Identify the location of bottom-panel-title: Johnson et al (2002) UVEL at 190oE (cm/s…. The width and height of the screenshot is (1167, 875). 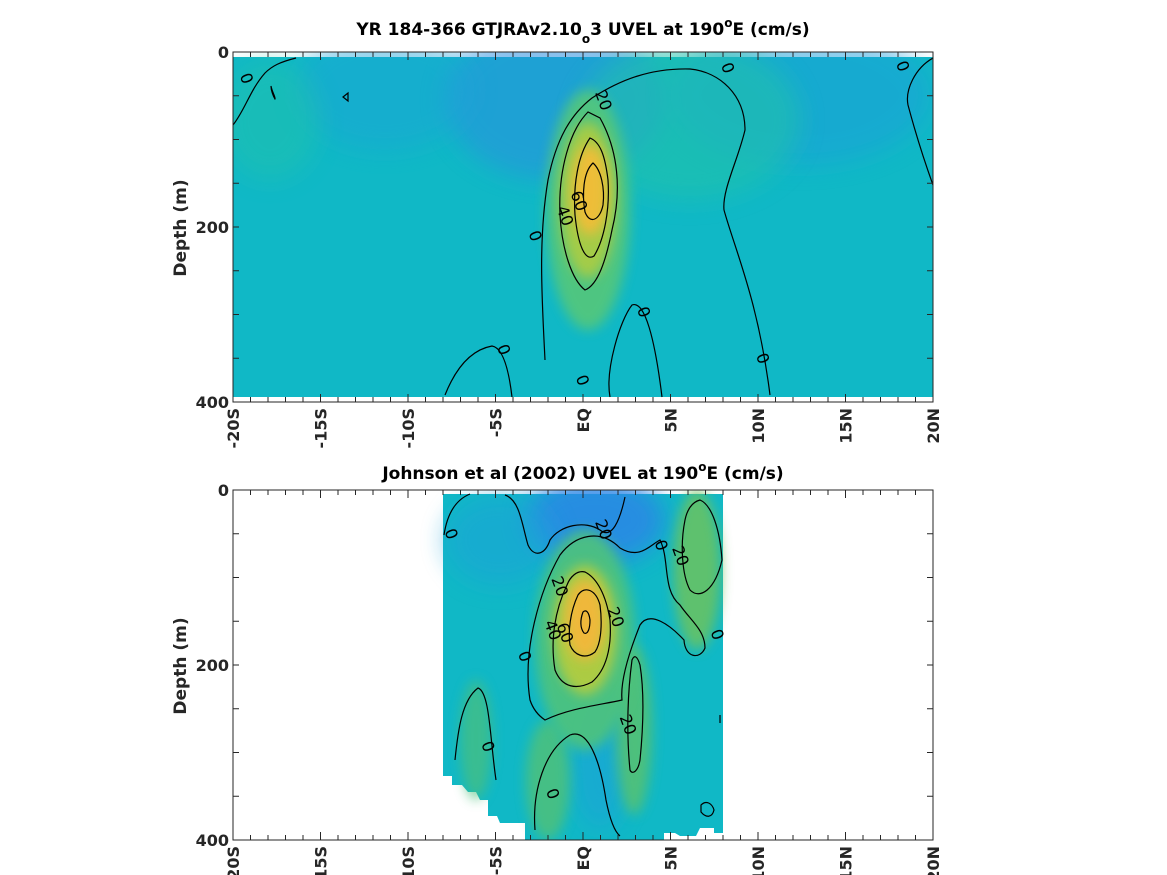
(582, 472).